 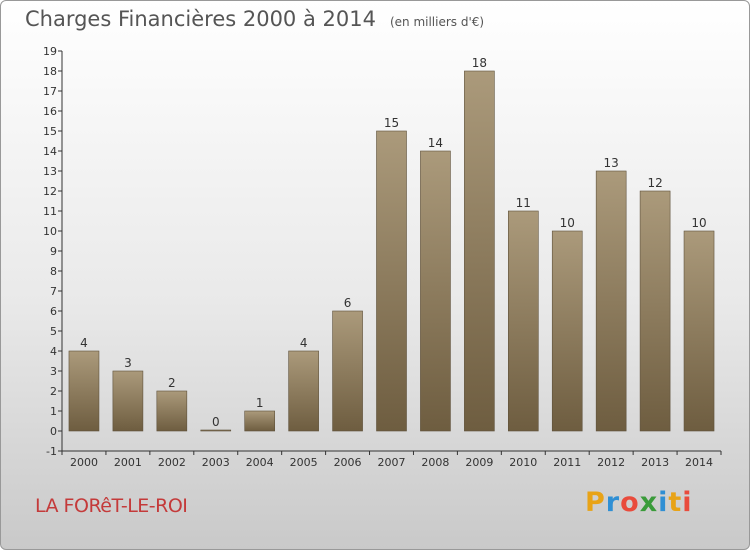 I want to click on y-tick-label: 19, so click(x=50, y=51).